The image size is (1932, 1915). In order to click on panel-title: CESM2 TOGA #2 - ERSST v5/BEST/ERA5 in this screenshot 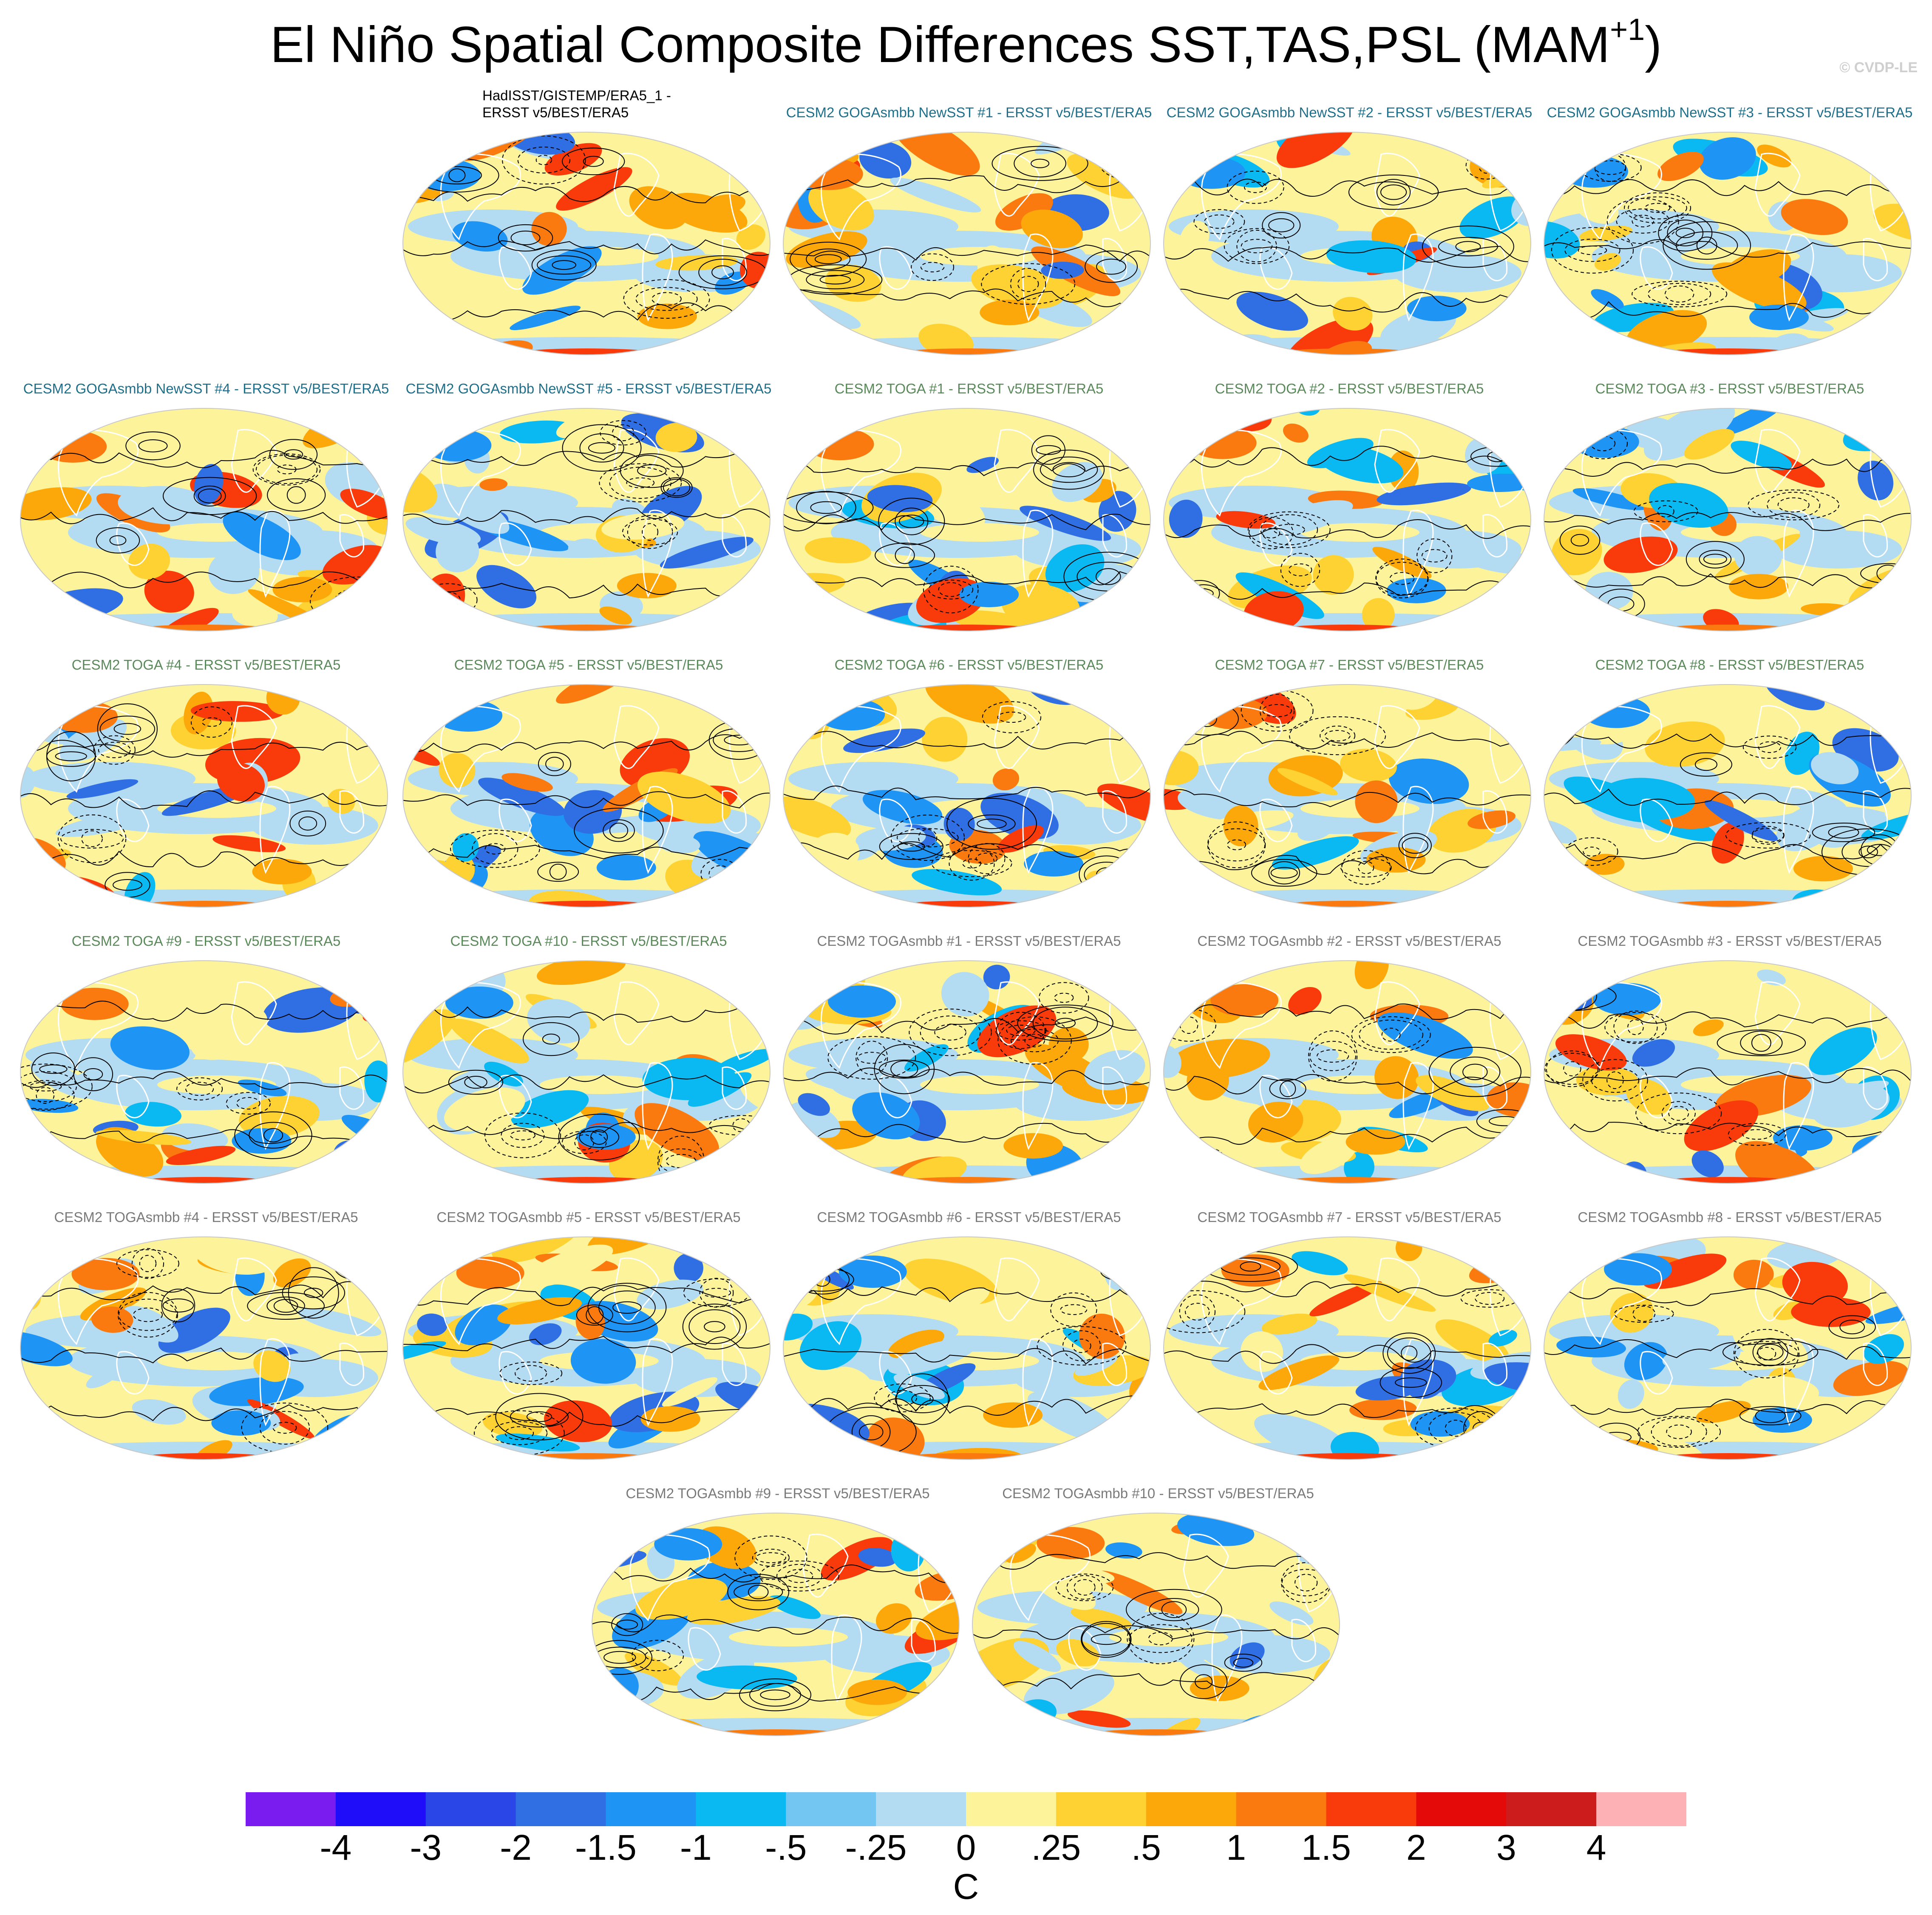, I will do `click(1349, 388)`.